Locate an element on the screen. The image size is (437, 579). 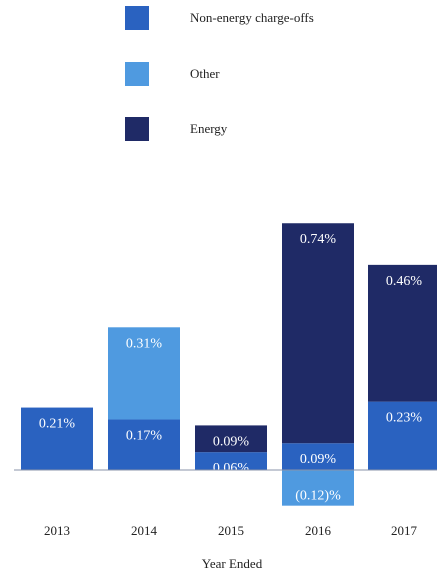
data-label-2014-series-0: 0.17% is located at coordinates (144, 435).